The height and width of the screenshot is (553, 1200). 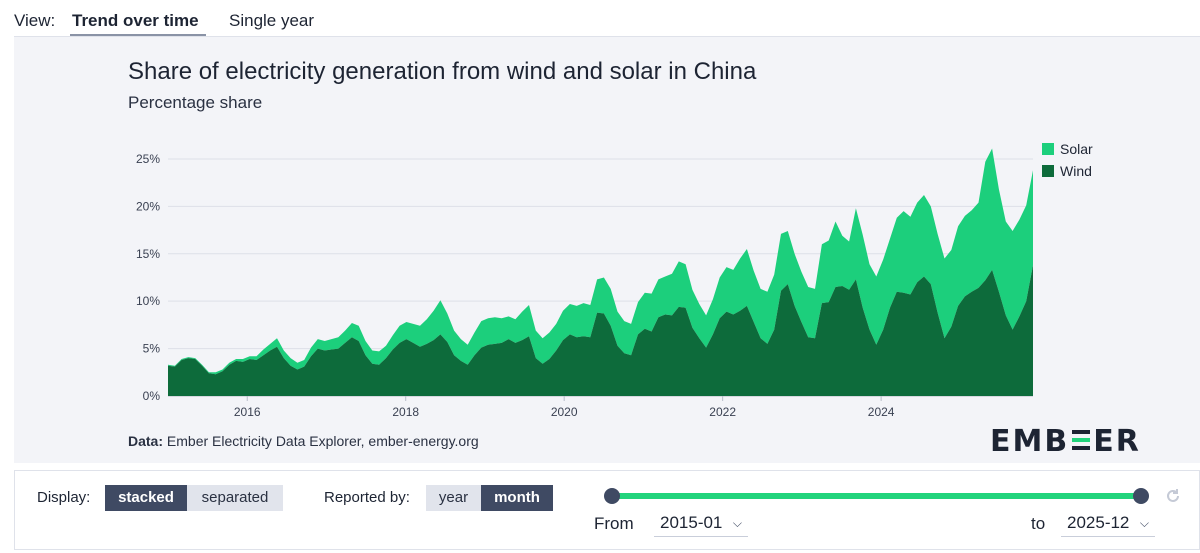 What do you see at coordinates (35, 20) in the screenshot?
I see `view-label: View:` at bounding box center [35, 20].